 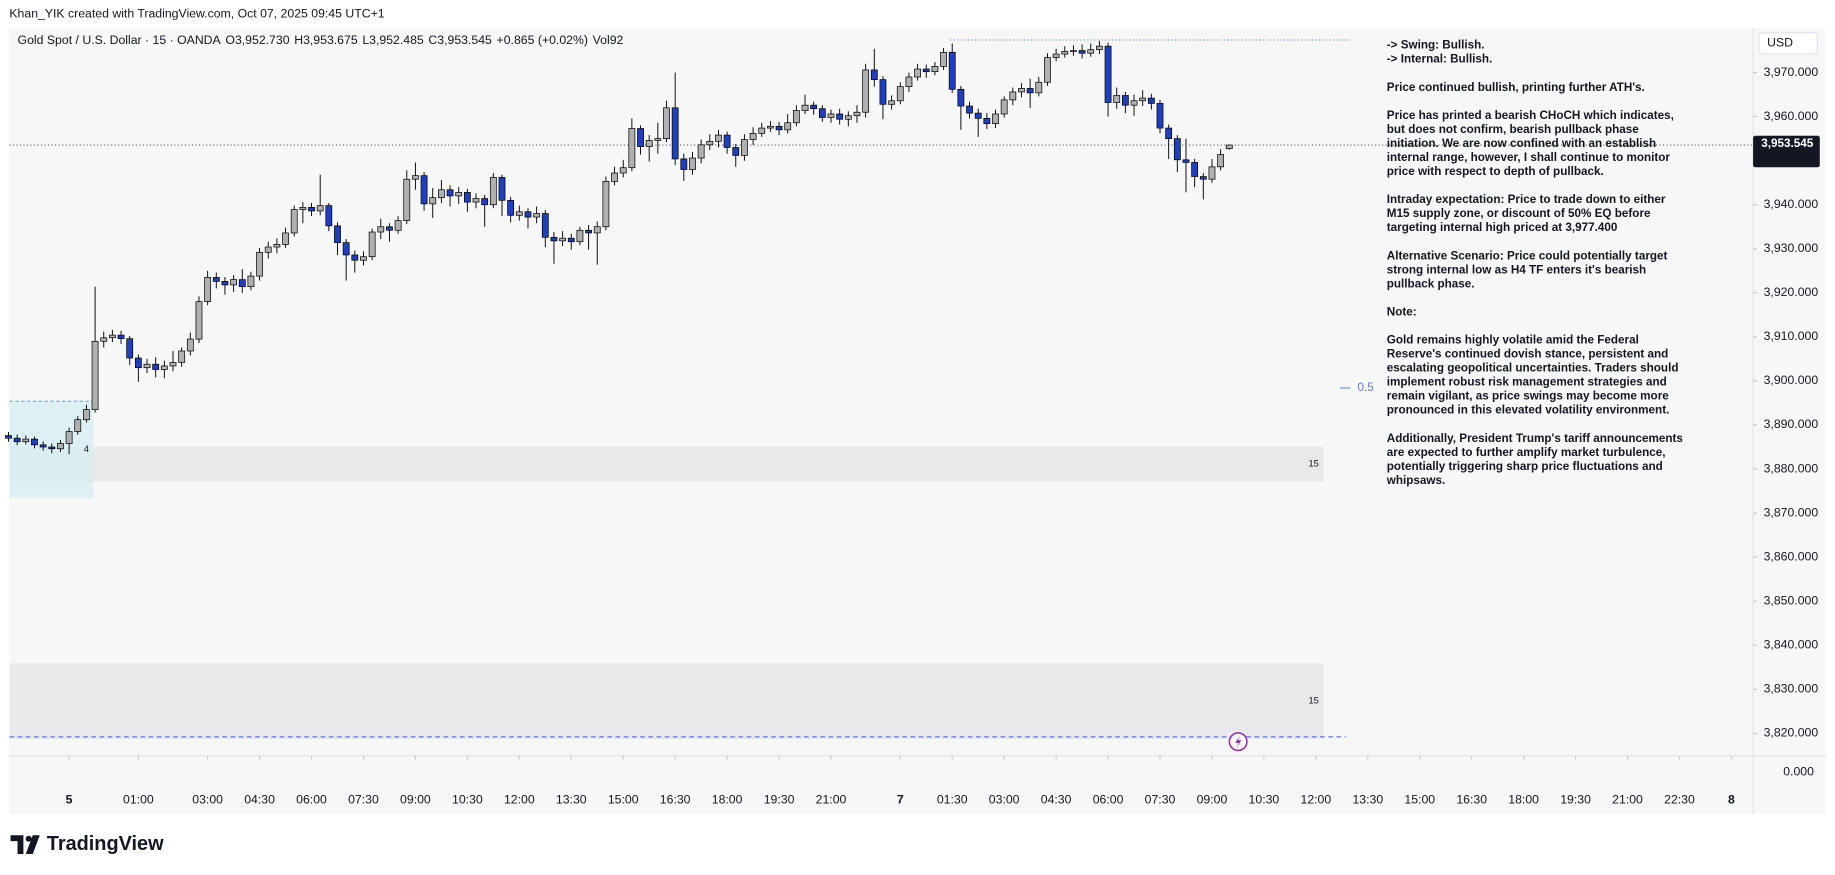 I want to click on symbol: Gold Spot / U.S. Dollar · 15 · OANDA, so click(x=120, y=40).